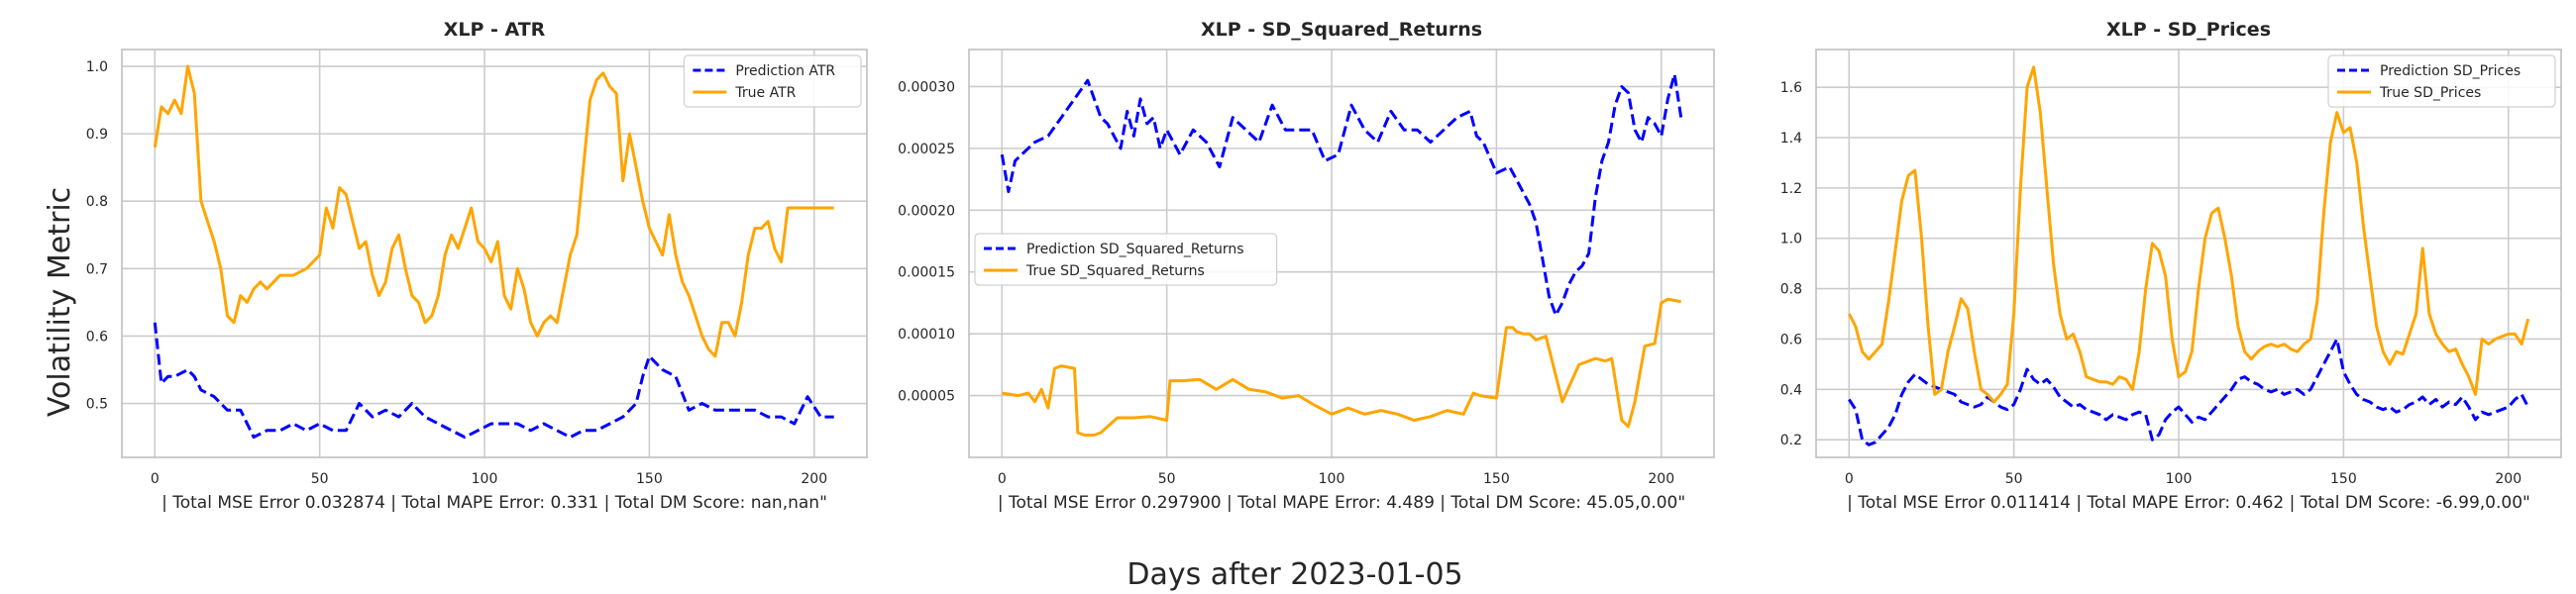  I want to click on figure-supxlabel: Days after 2023-01-05, so click(1294, 575).